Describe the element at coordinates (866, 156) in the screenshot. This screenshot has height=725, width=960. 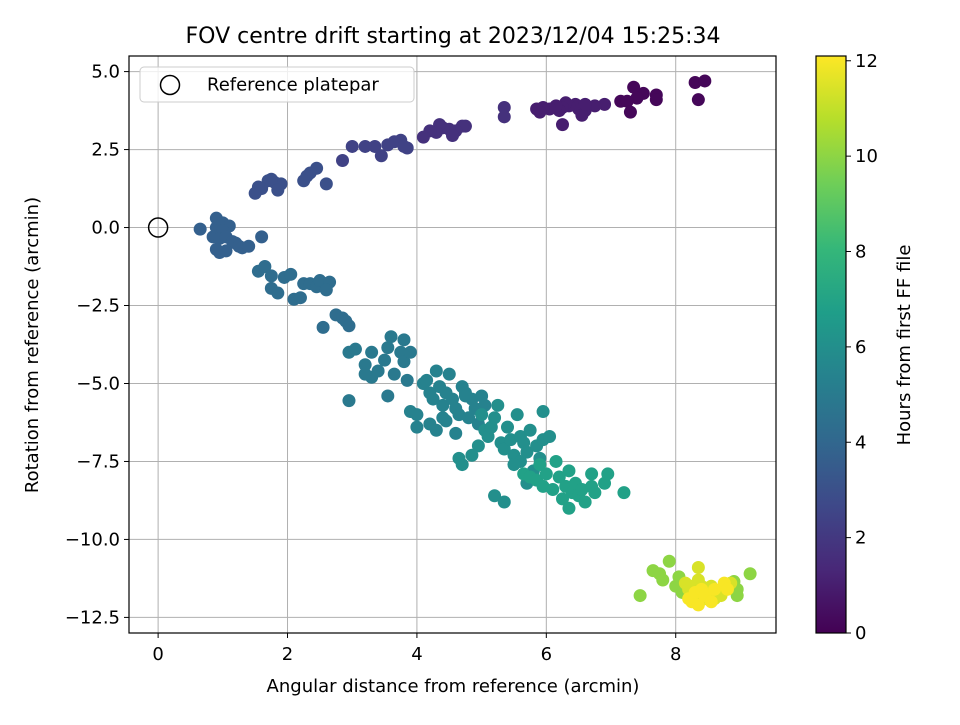
I see `colorbar-tick-label: 10` at that location.